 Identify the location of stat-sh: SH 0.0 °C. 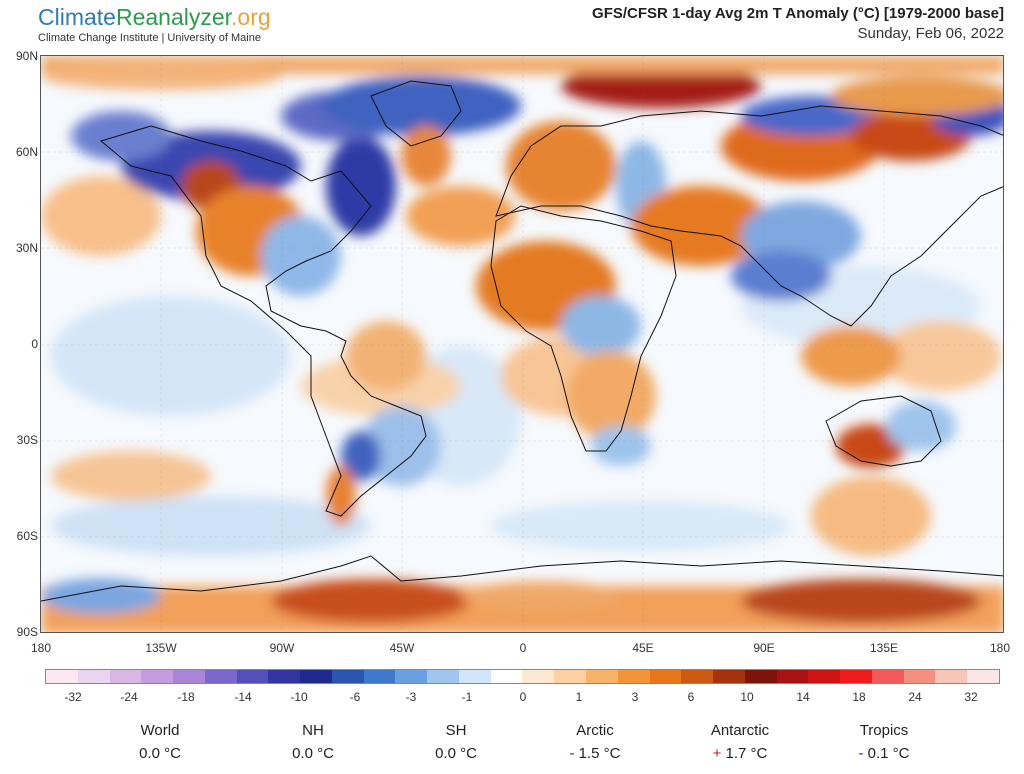
(456, 742).